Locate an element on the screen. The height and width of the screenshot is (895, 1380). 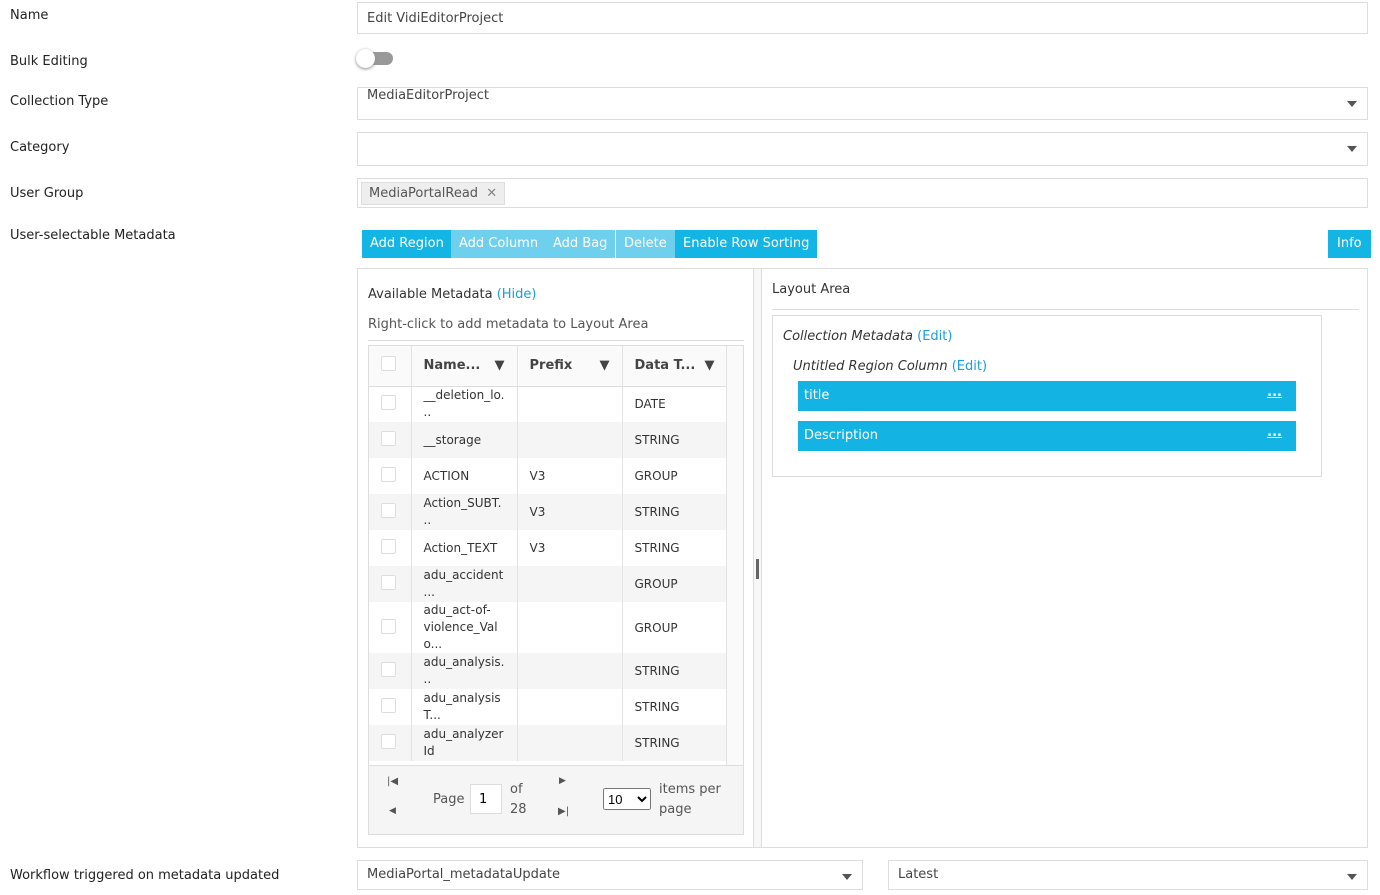
item-label: Description is located at coordinates (841, 435).